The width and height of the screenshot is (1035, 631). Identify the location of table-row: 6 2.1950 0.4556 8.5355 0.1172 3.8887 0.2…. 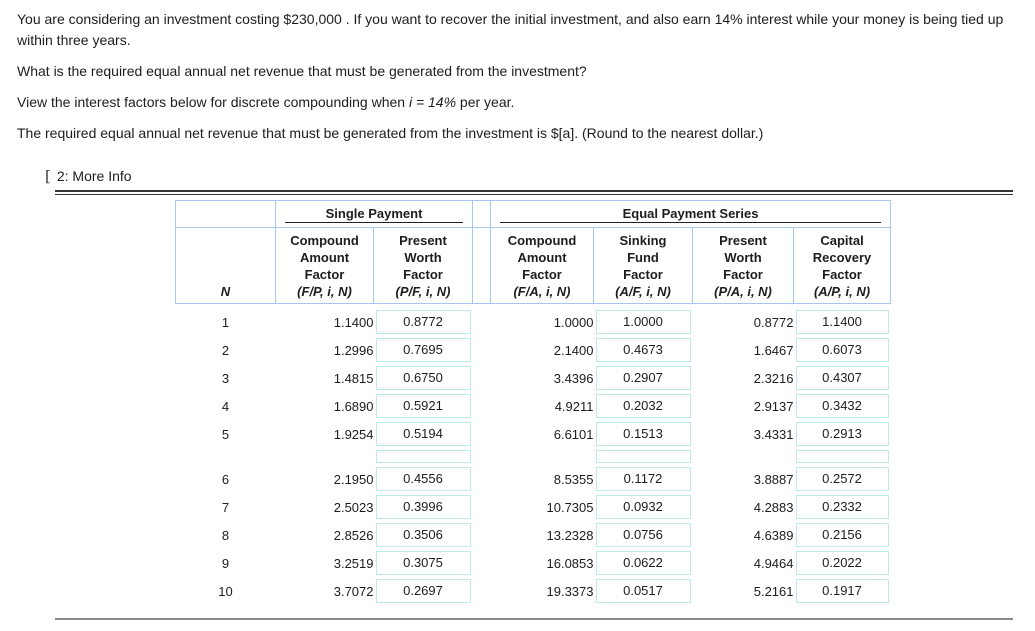
(533, 479).